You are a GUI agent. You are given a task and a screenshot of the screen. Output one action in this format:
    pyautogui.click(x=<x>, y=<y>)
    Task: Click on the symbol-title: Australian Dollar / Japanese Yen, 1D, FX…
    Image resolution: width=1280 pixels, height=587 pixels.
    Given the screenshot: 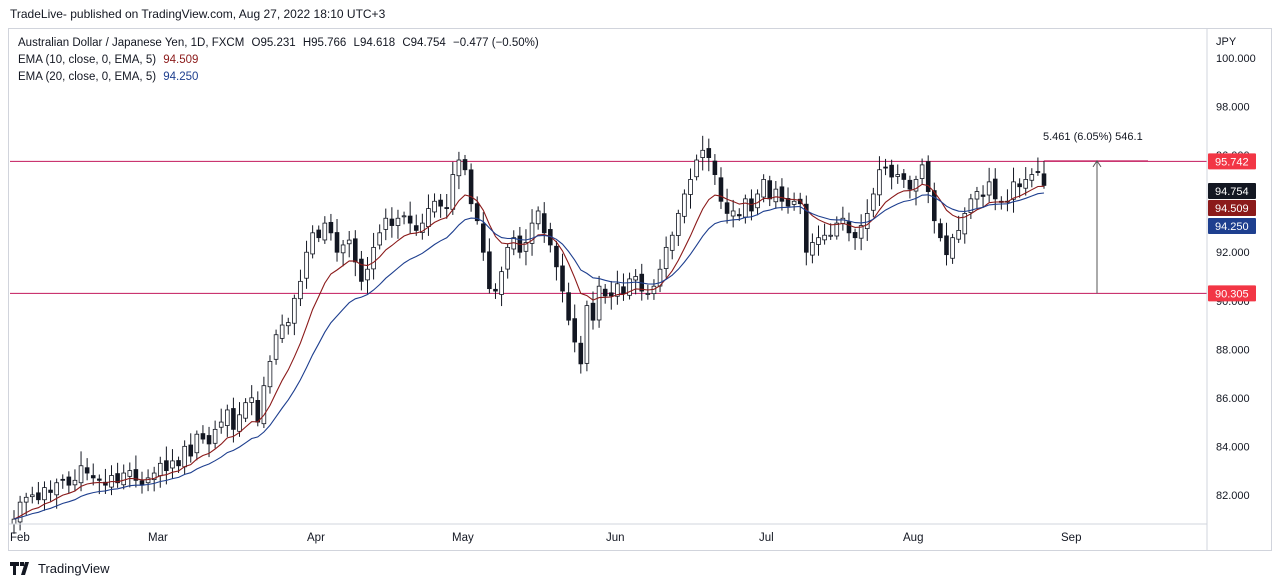 What is the action you would take?
    pyautogui.click(x=131, y=43)
    